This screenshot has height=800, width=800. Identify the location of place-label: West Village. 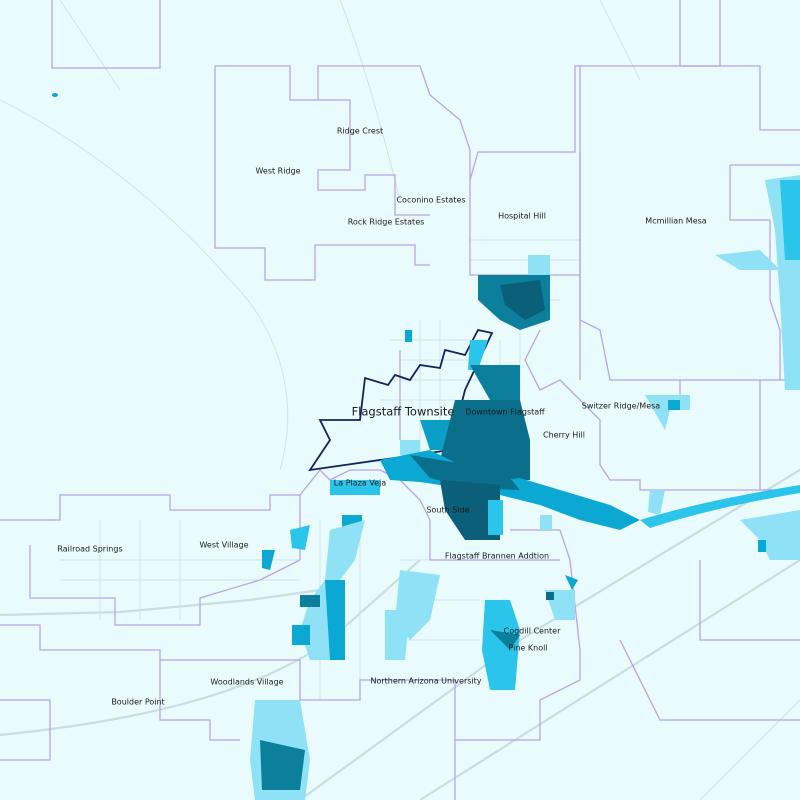
(223, 545).